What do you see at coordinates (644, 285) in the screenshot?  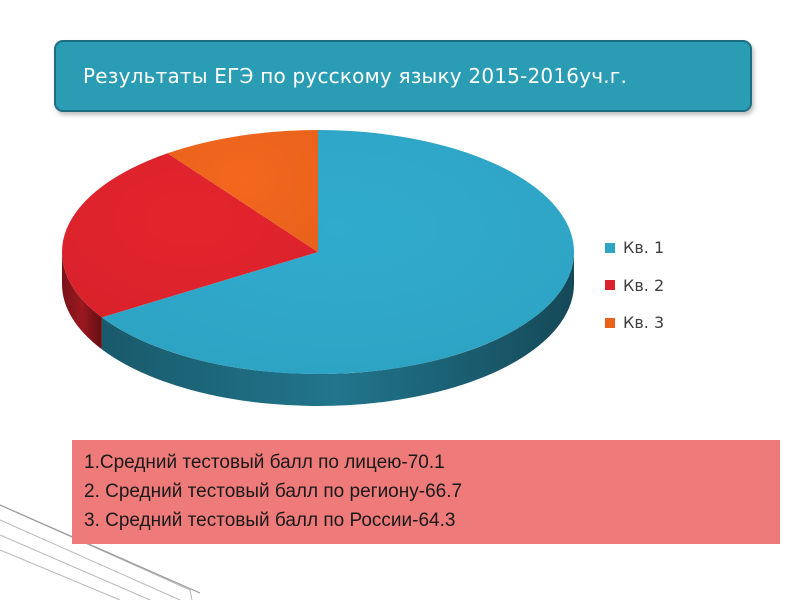 I see `legend-label: Кв. 2` at bounding box center [644, 285].